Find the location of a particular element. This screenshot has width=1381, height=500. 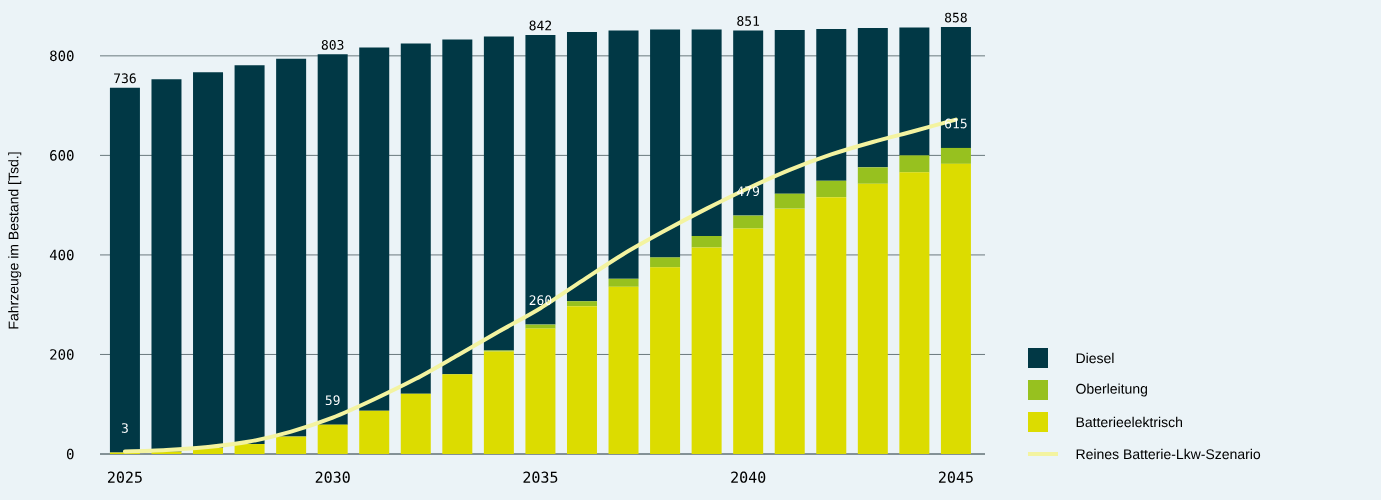

legend-label: Reines Batterie-Lkw-Szenario is located at coordinates (1168, 454).